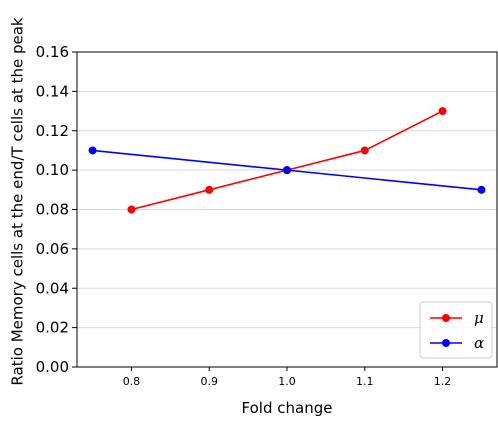  What do you see at coordinates (287, 381) in the screenshot?
I see `x-tick-label: 1.0` at bounding box center [287, 381].